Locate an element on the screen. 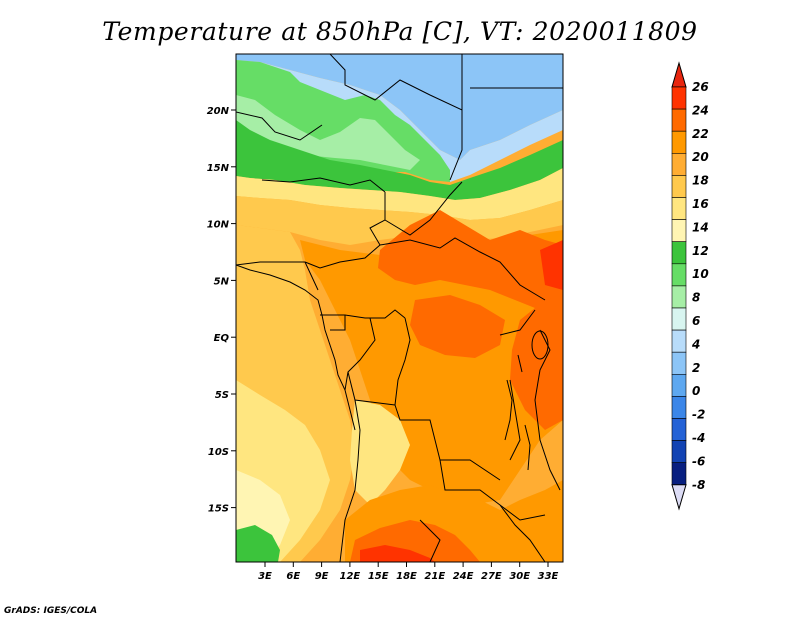  colorbar-label: 0 is located at coordinates (696, 391).